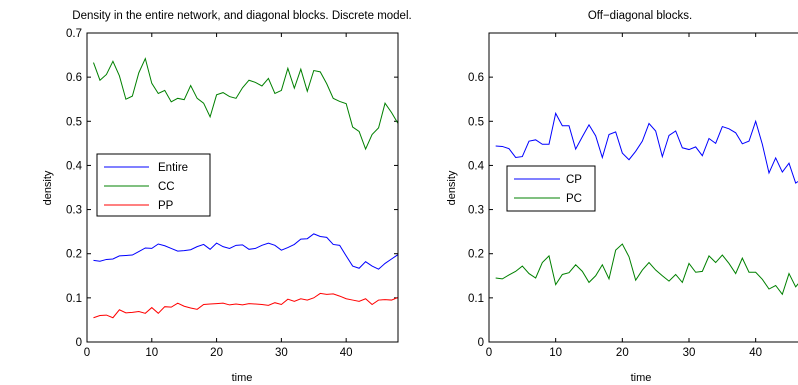 The width and height of the screenshot is (798, 385). What do you see at coordinates (48, 187) in the screenshot?
I see `left-chart-ylabel: density` at bounding box center [48, 187].